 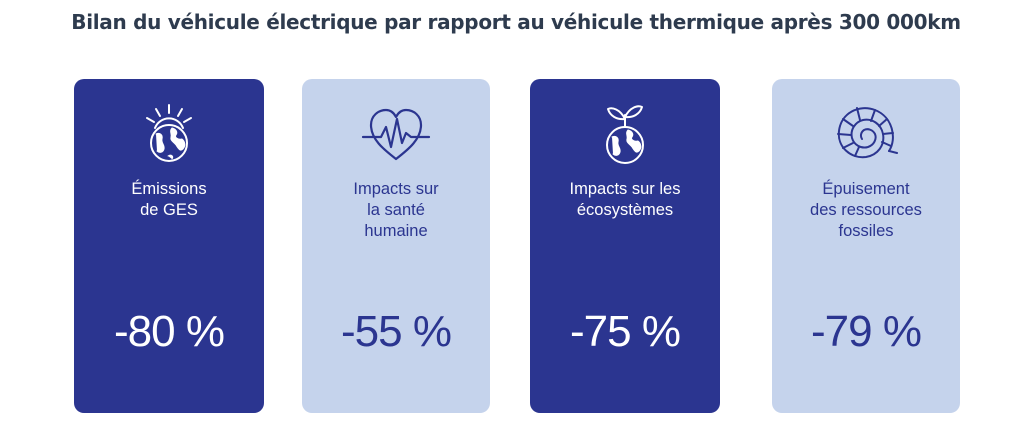 What do you see at coordinates (169, 246) in the screenshot?
I see `card-ghg-emissions: Émissions de GES -80 %` at bounding box center [169, 246].